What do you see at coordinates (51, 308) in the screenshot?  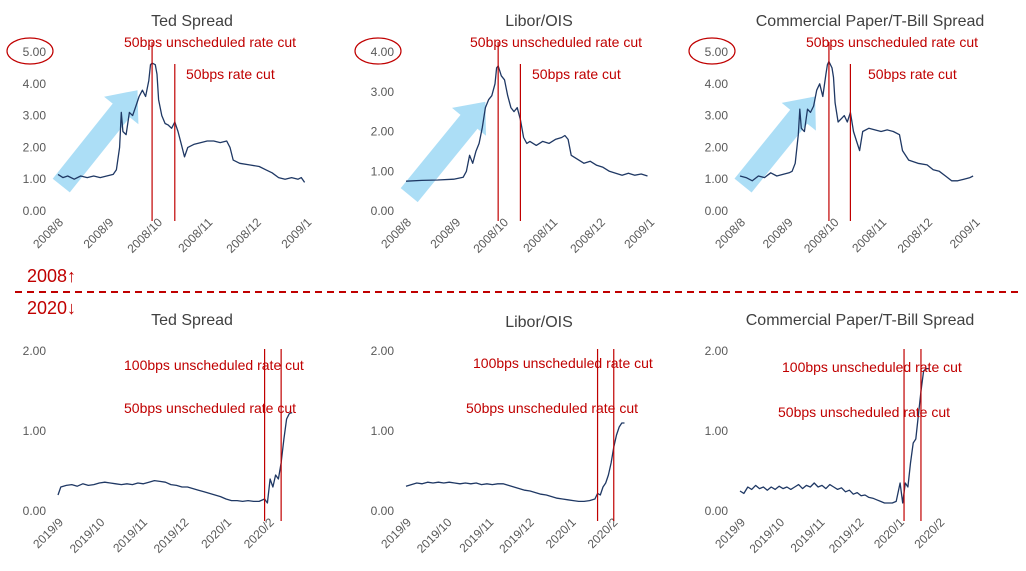 I see `year-label-2020: 2020↓` at bounding box center [51, 308].